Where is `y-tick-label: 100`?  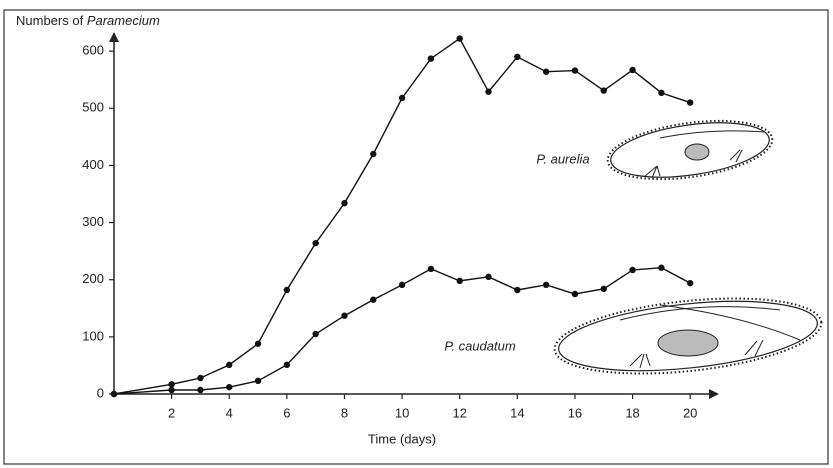 y-tick-label: 100 is located at coordinates (93, 335).